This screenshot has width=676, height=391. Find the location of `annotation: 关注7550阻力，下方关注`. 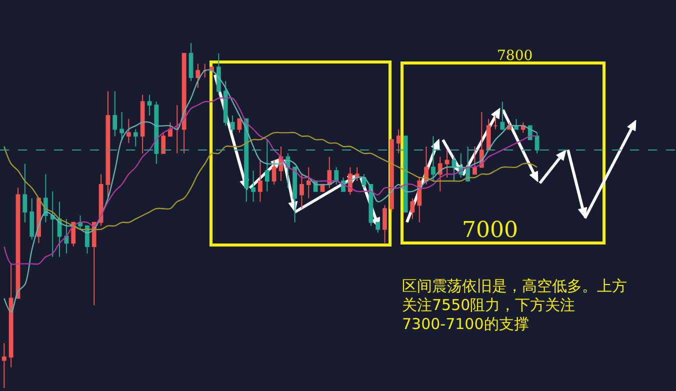

annotation: 关注7550阻力，下方关注 is located at coordinates (489, 305).